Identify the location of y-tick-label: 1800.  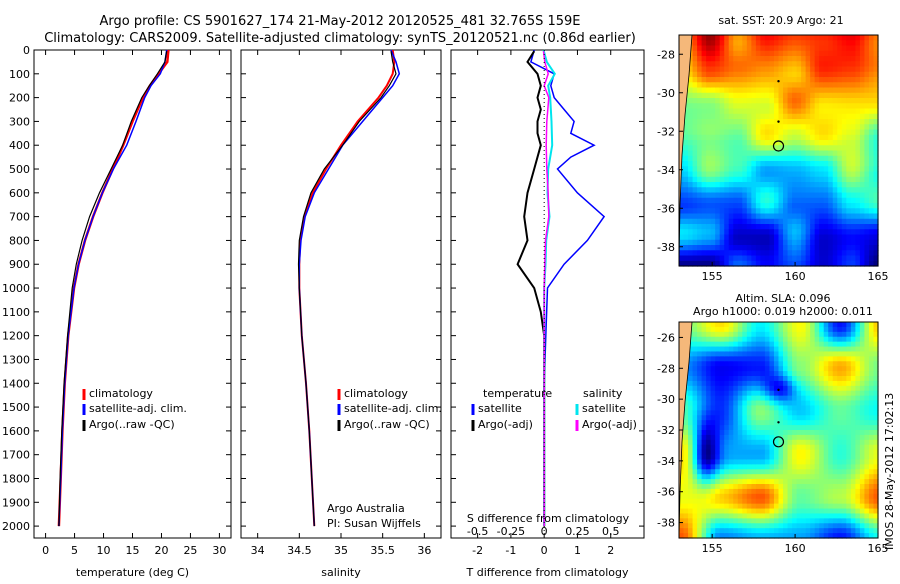
(16, 478).